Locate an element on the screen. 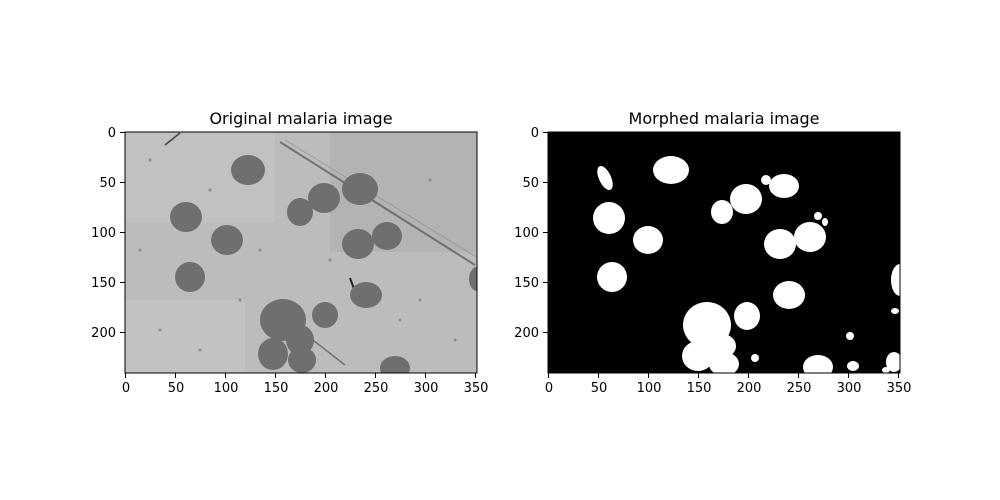 The image size is (1000, 500). morphed-x-tick-label: 200 is located at coordinates (749, 388).